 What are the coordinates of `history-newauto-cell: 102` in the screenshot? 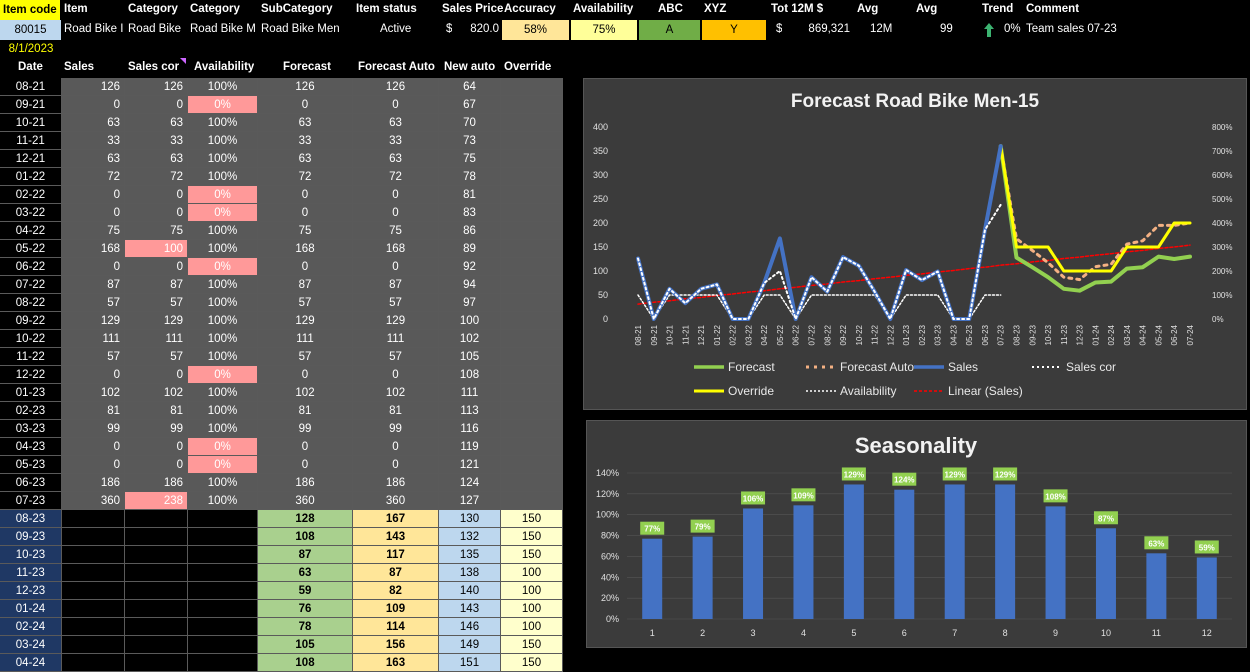 It's located at (470, 339).